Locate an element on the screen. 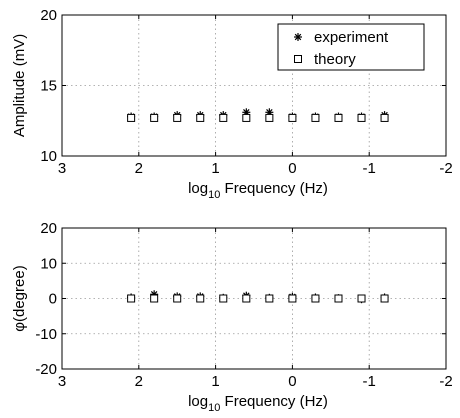  legend-label-experiment: experiment is located at coordinates (351, 37).